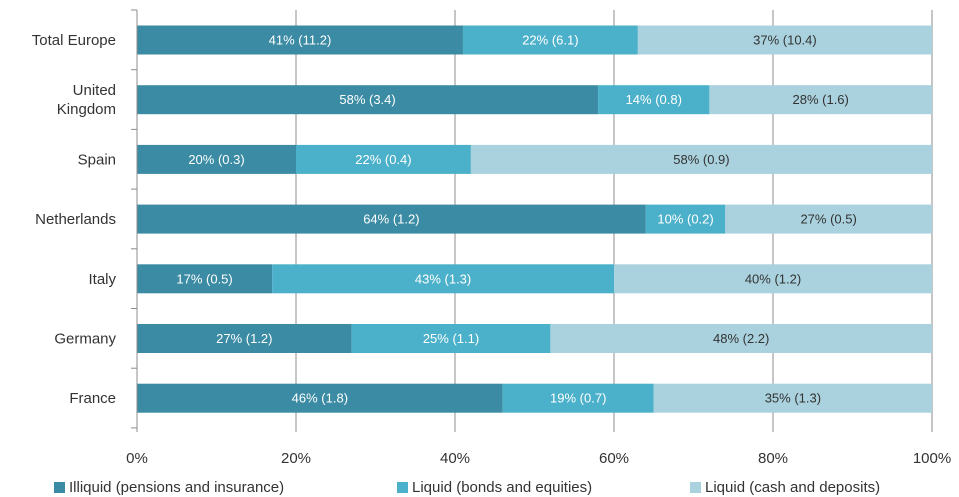  I want to click on category-label: Total Europe, so click(74, 40).